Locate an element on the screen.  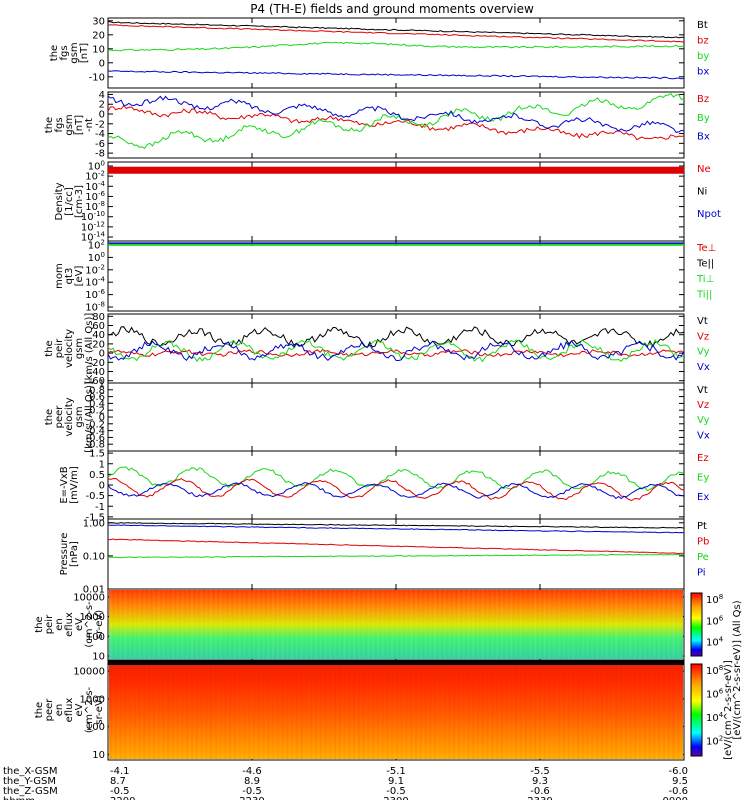
y-axis-label: eV is located at coordinates (79, 624).